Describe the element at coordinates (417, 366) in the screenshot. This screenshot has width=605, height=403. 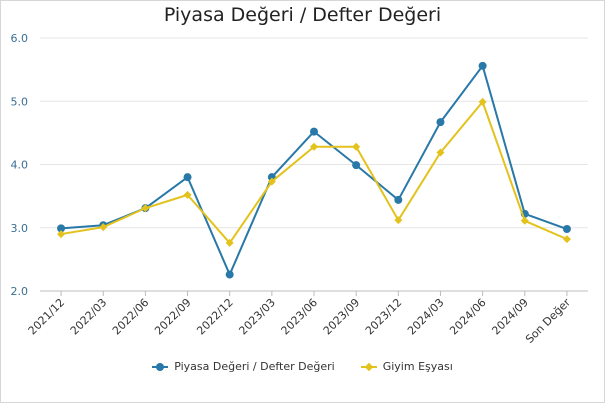
I see `legend-label-series-2: Giyim Eşyası` at that location.